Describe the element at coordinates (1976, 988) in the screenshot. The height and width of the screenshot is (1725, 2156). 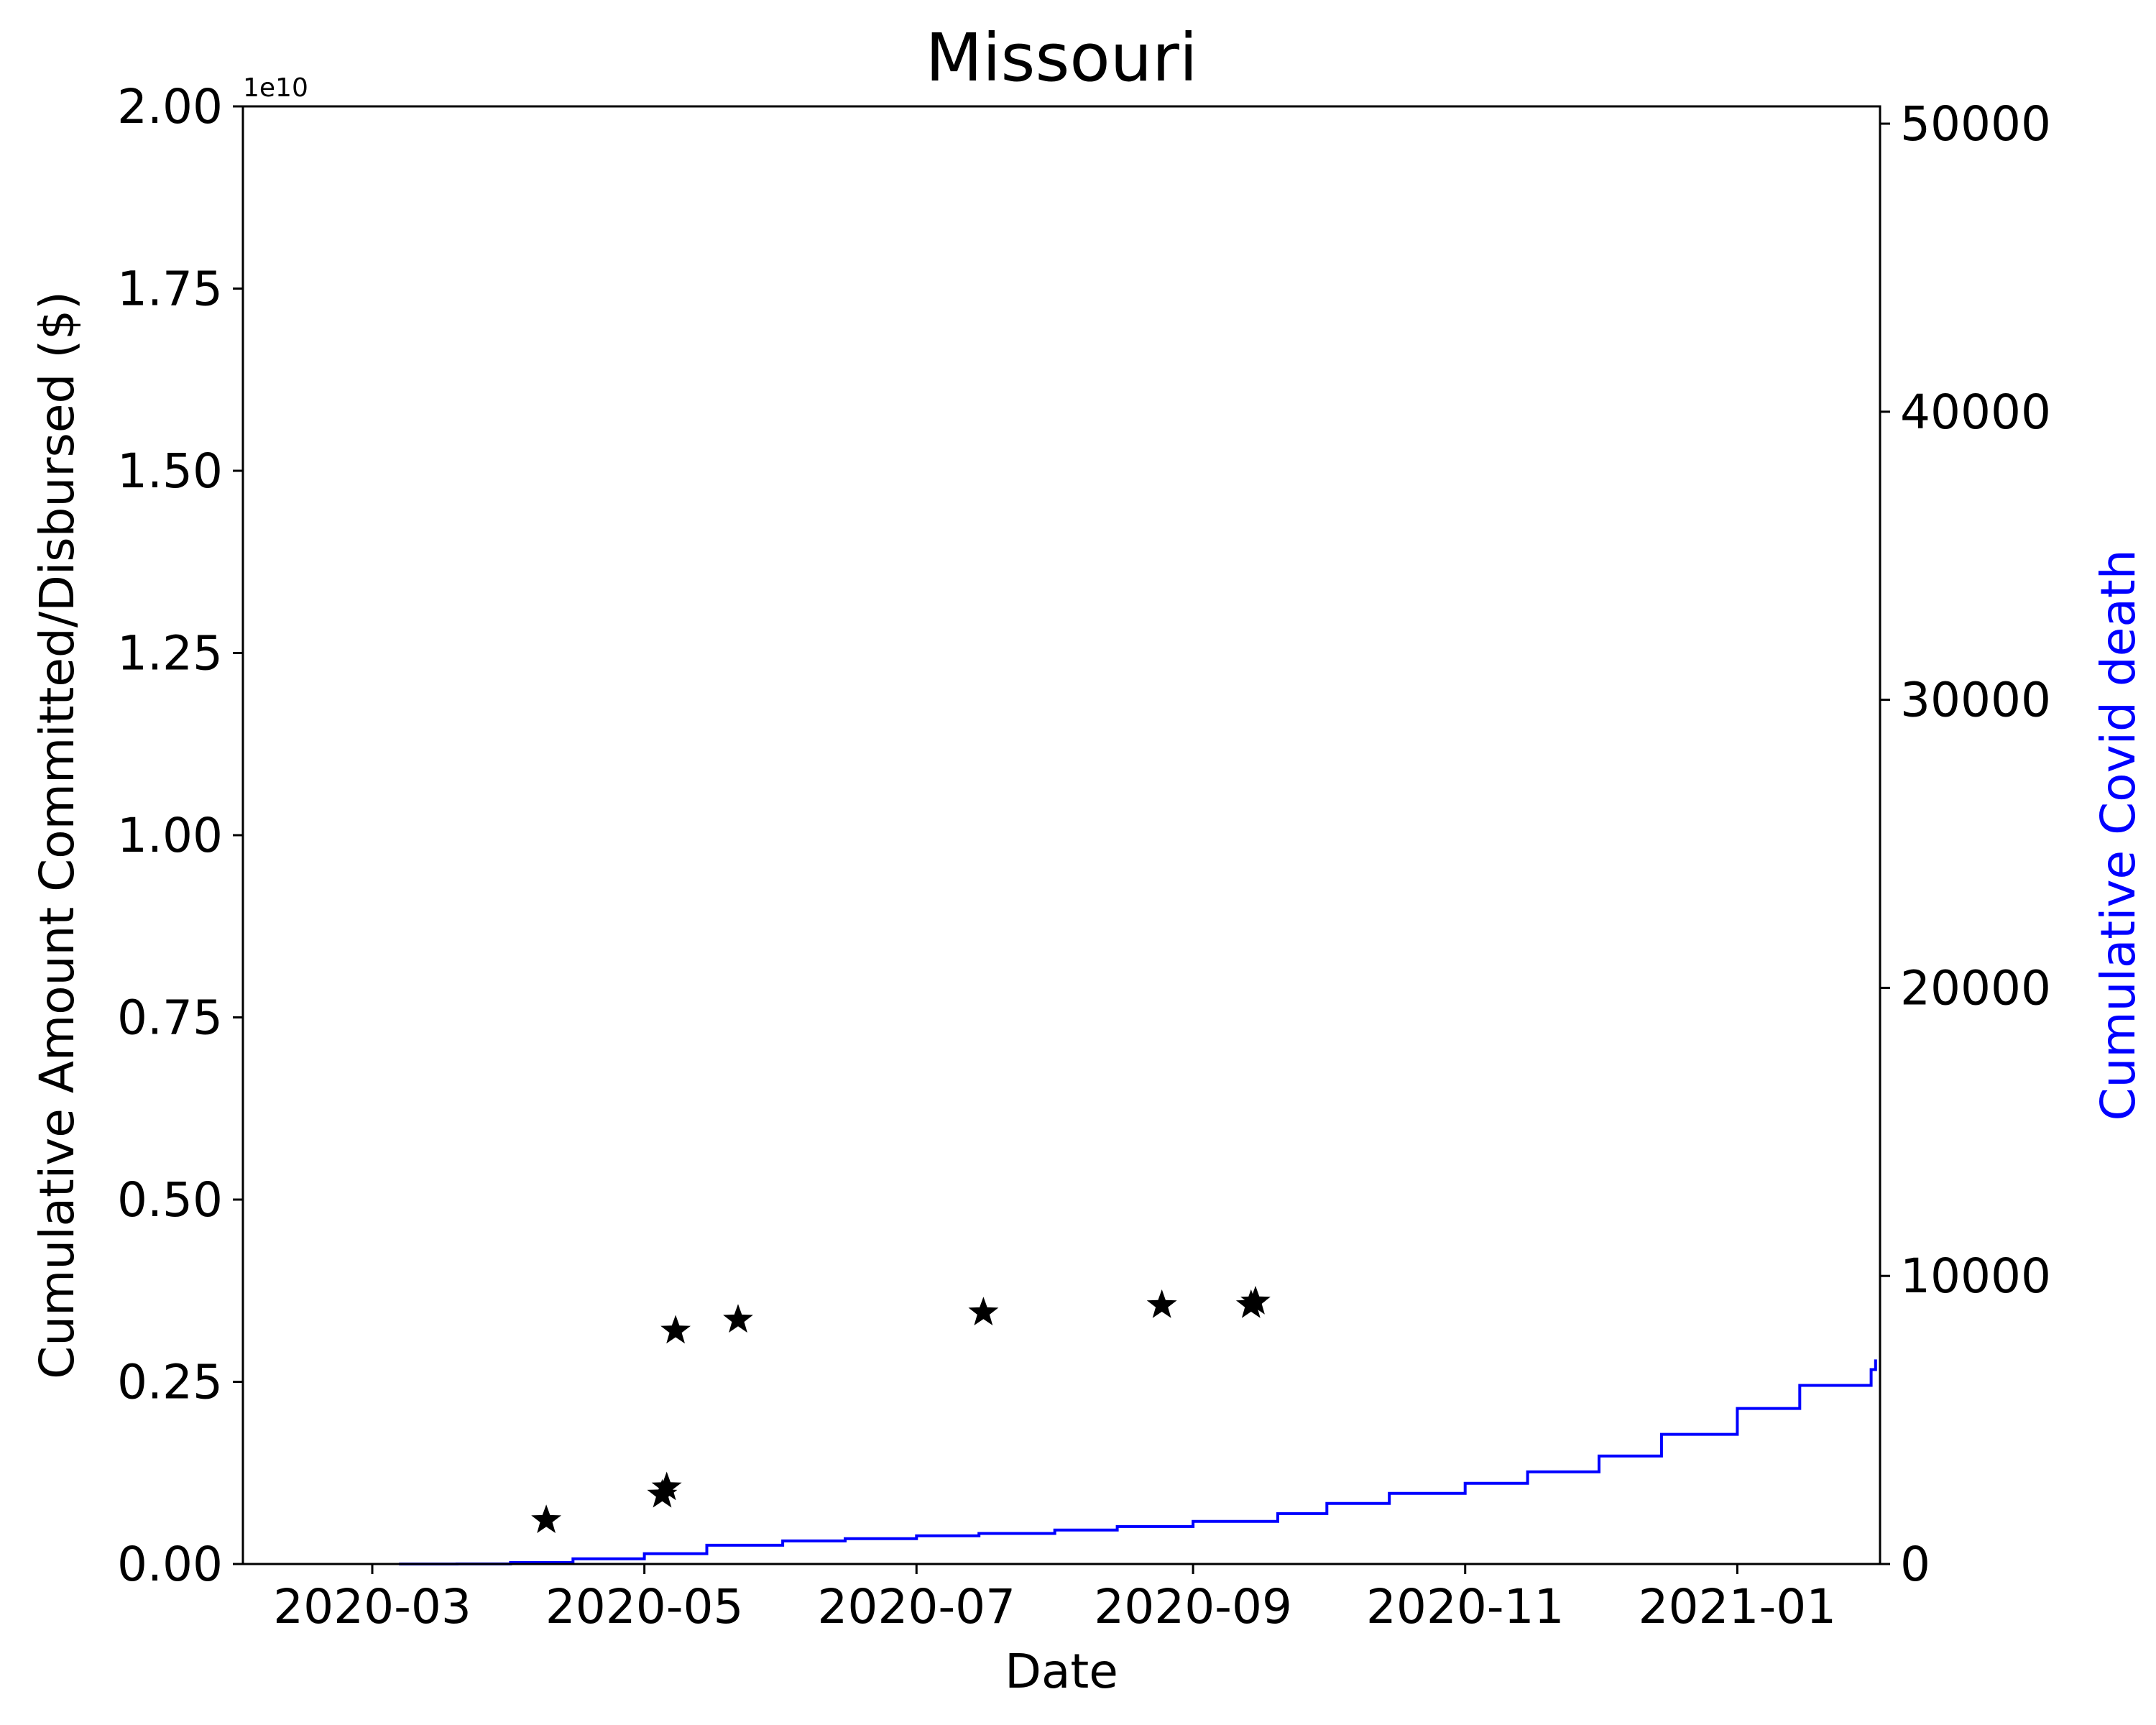
I see `right-y-tick-label: 20000` at that location.